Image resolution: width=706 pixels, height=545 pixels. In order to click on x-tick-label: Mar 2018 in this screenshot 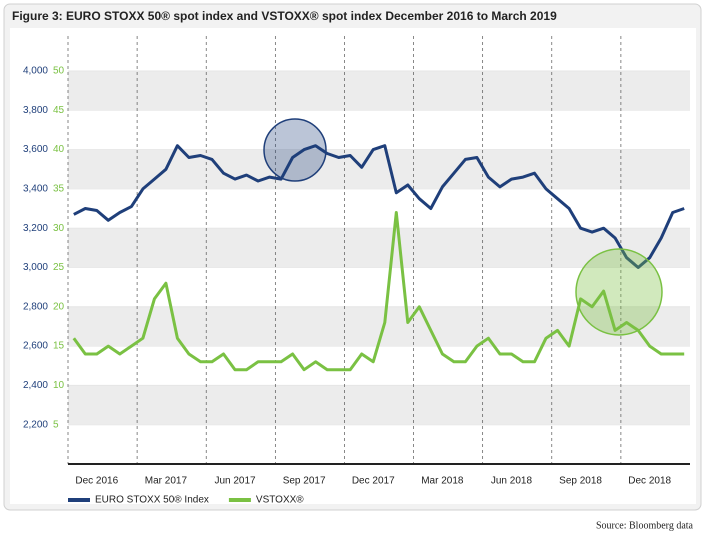, I will do `click(442, 481)`.